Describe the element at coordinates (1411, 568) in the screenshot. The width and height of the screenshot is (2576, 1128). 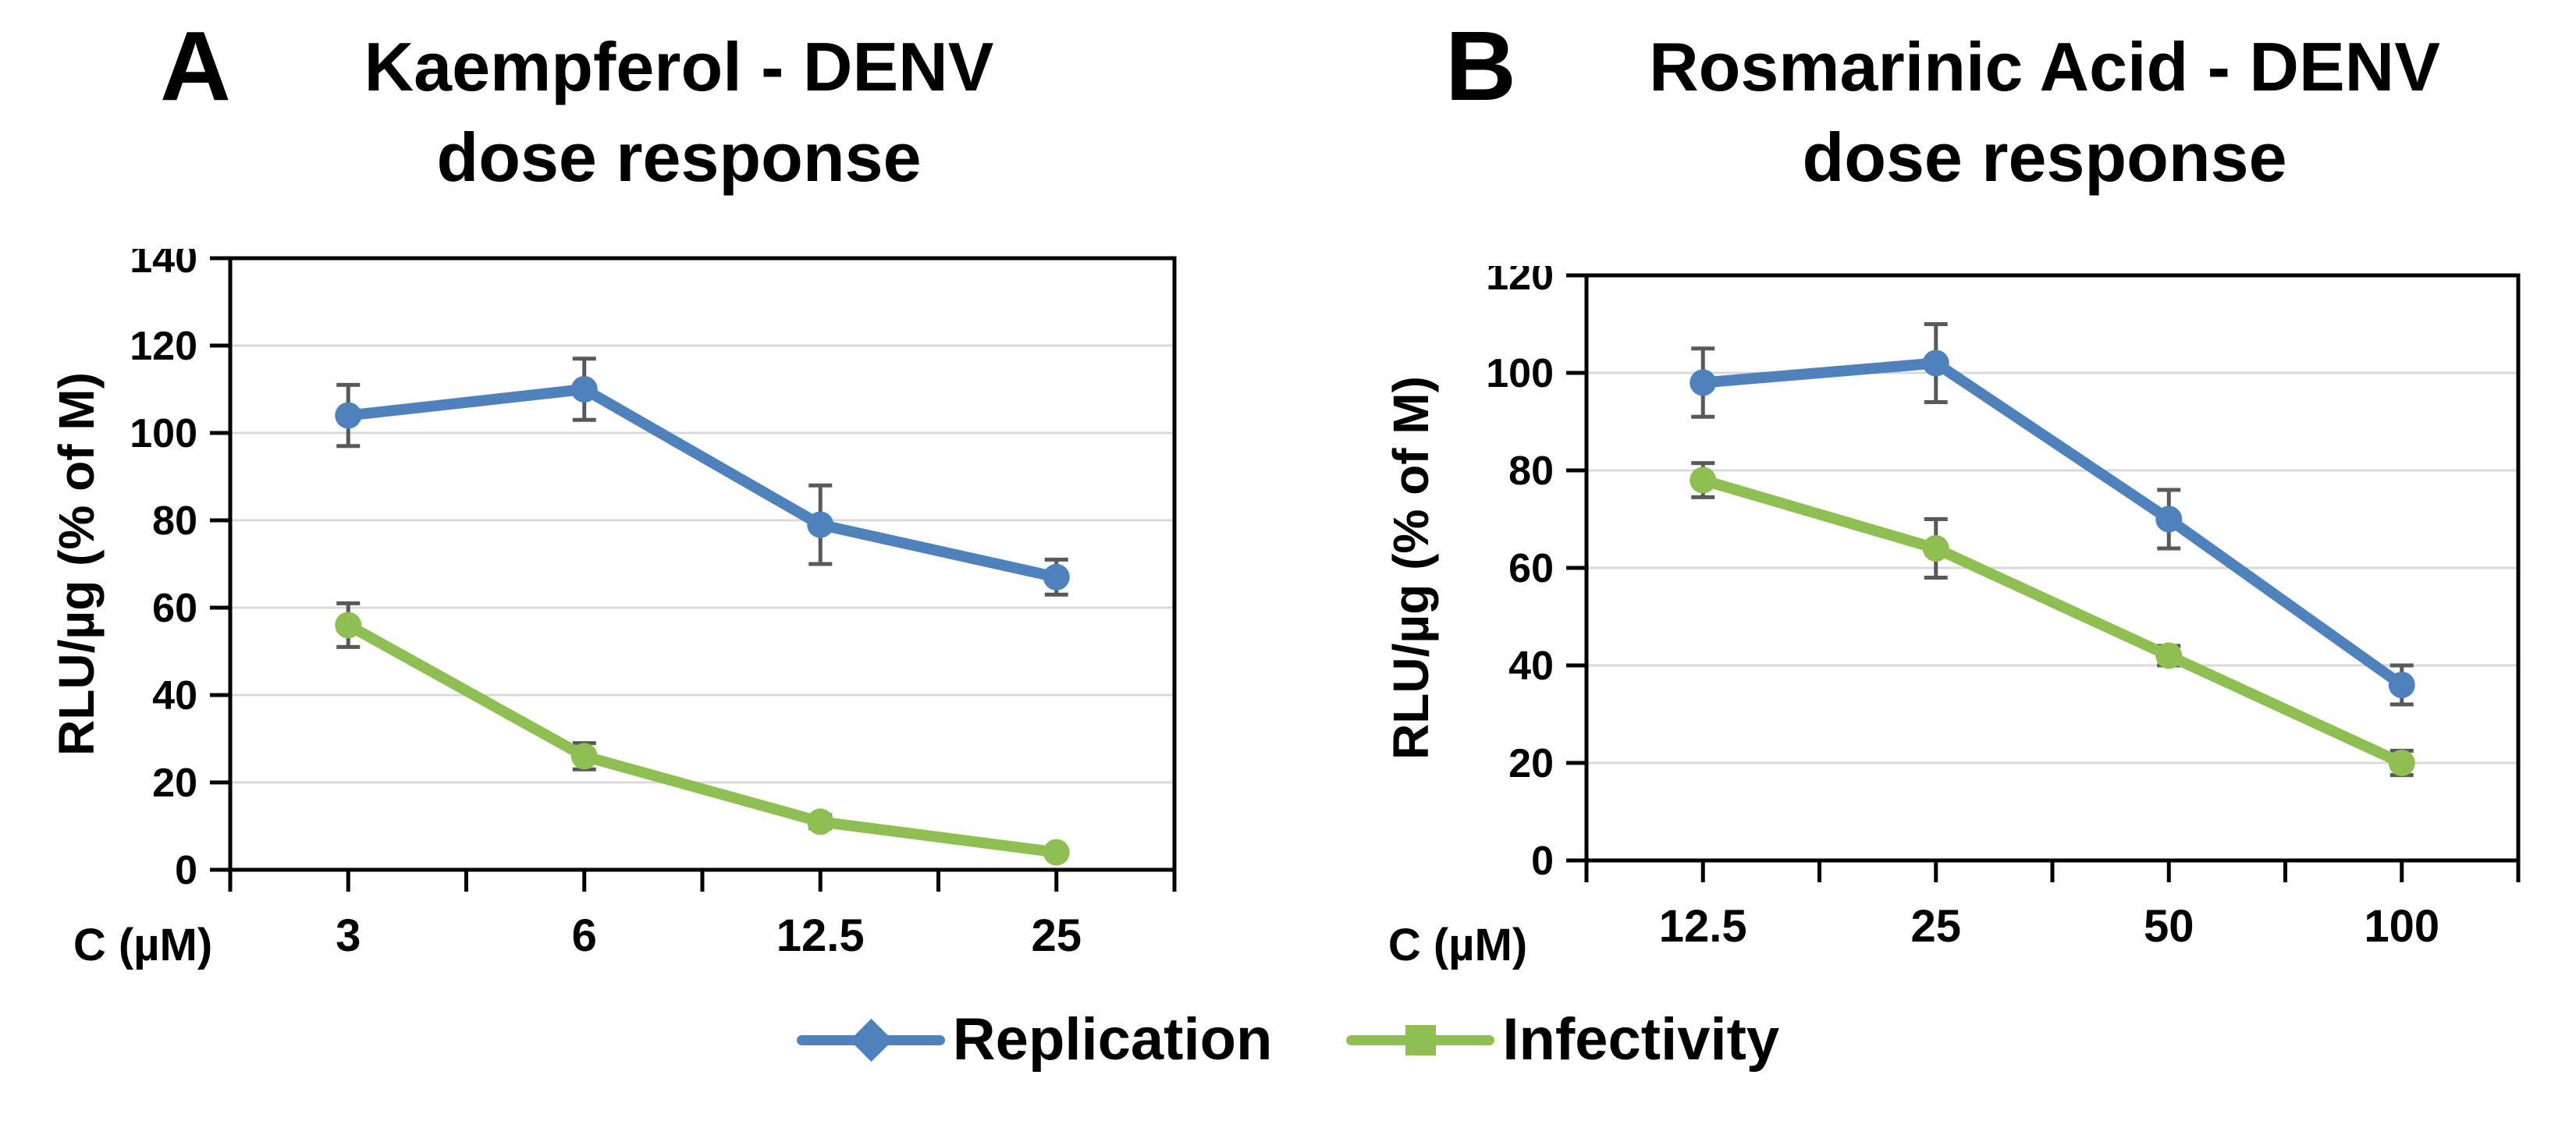
I see `chart-b-y-axis-title: RLU/µg (% of M)` at that location.